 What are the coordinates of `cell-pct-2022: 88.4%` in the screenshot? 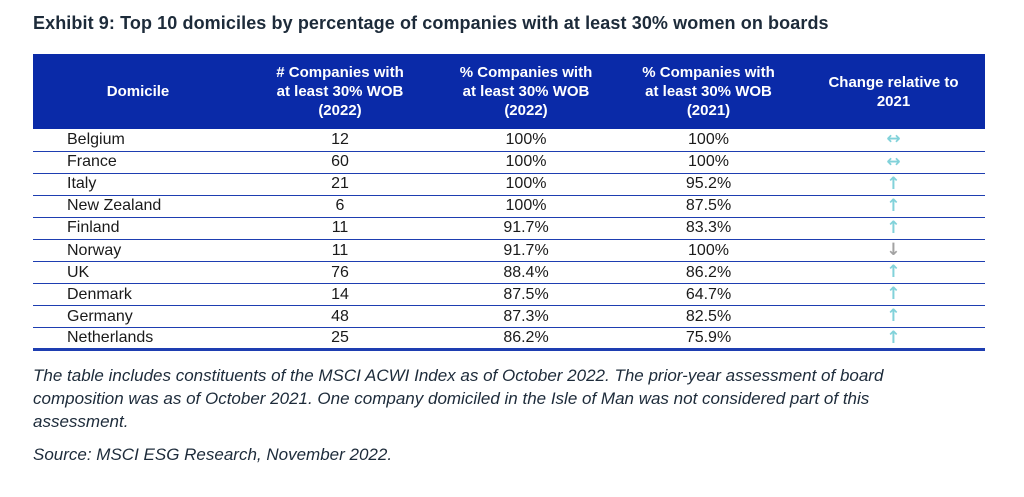 It's located at (526, 273).